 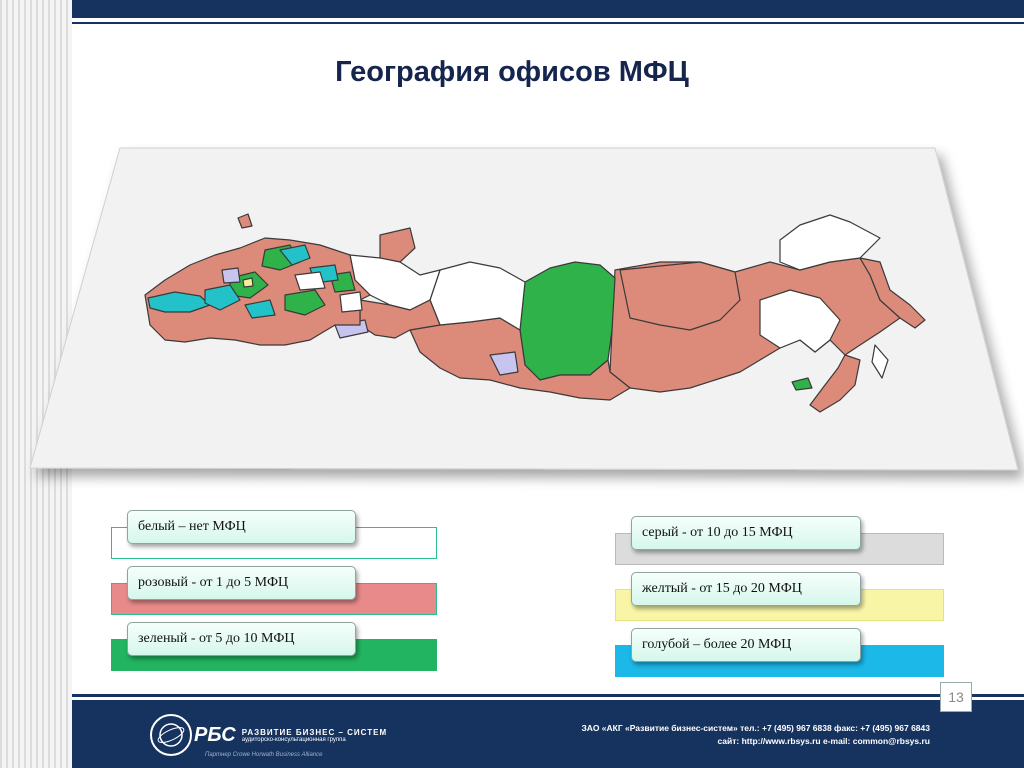 I want to click on region-chukotka, so click(x=830, y=242).